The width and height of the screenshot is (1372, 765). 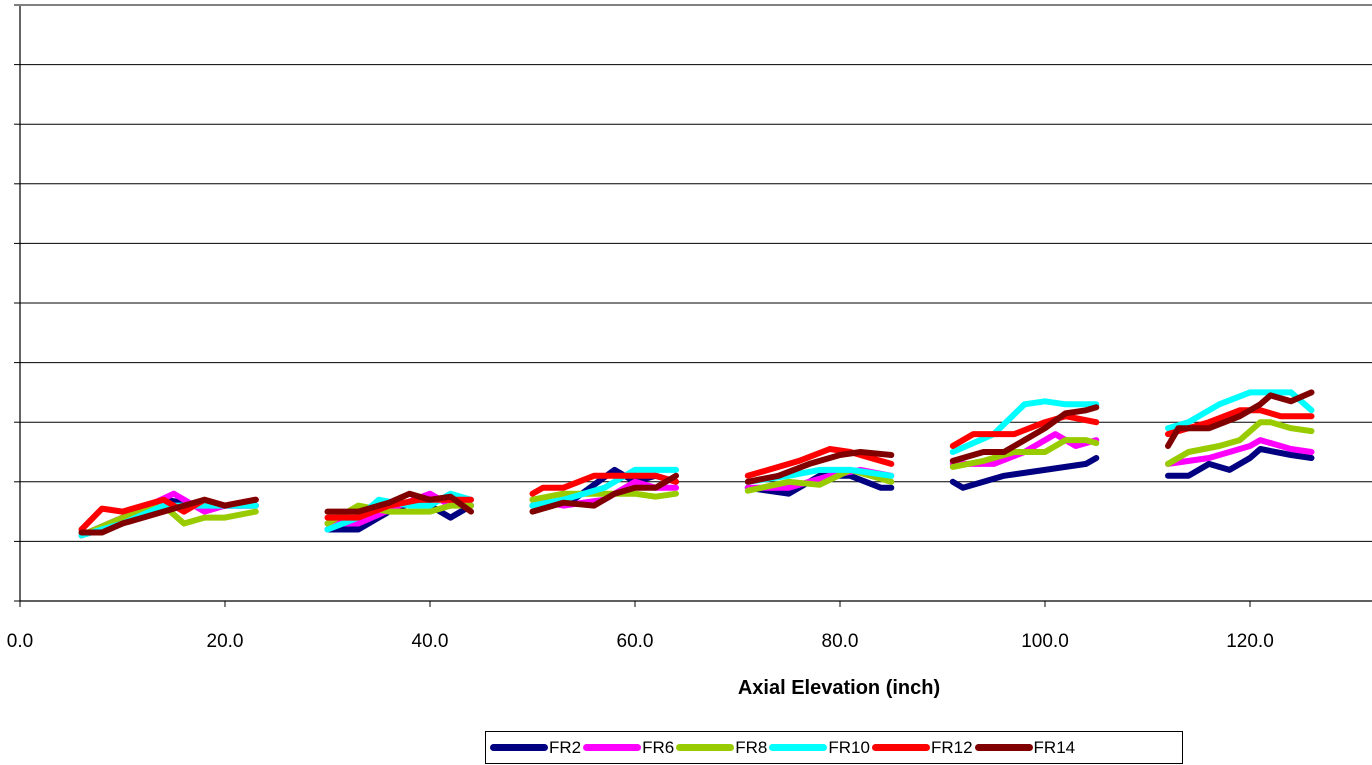 I want to click on legend-label: FR10, so click(x=849, y=747).